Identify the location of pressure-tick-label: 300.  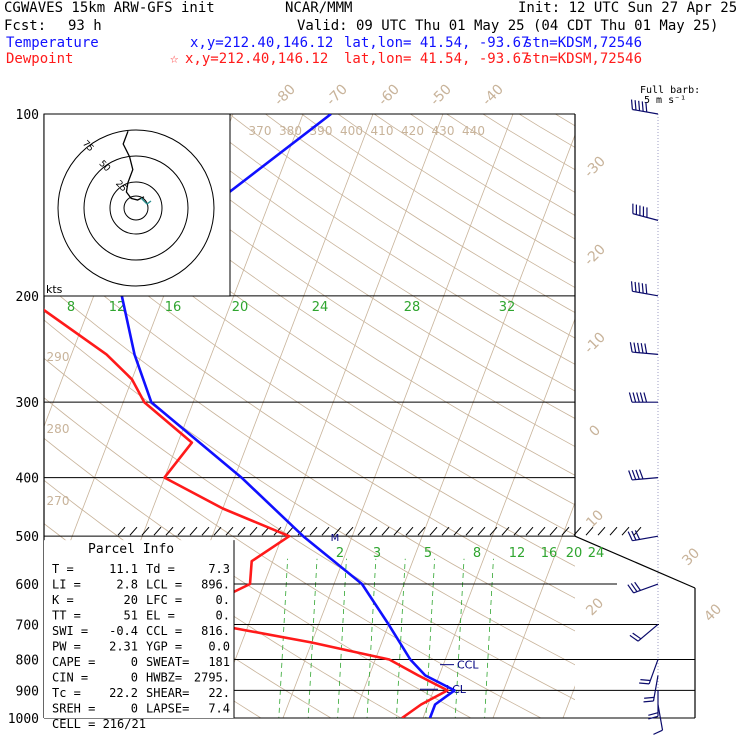
(27, 403).